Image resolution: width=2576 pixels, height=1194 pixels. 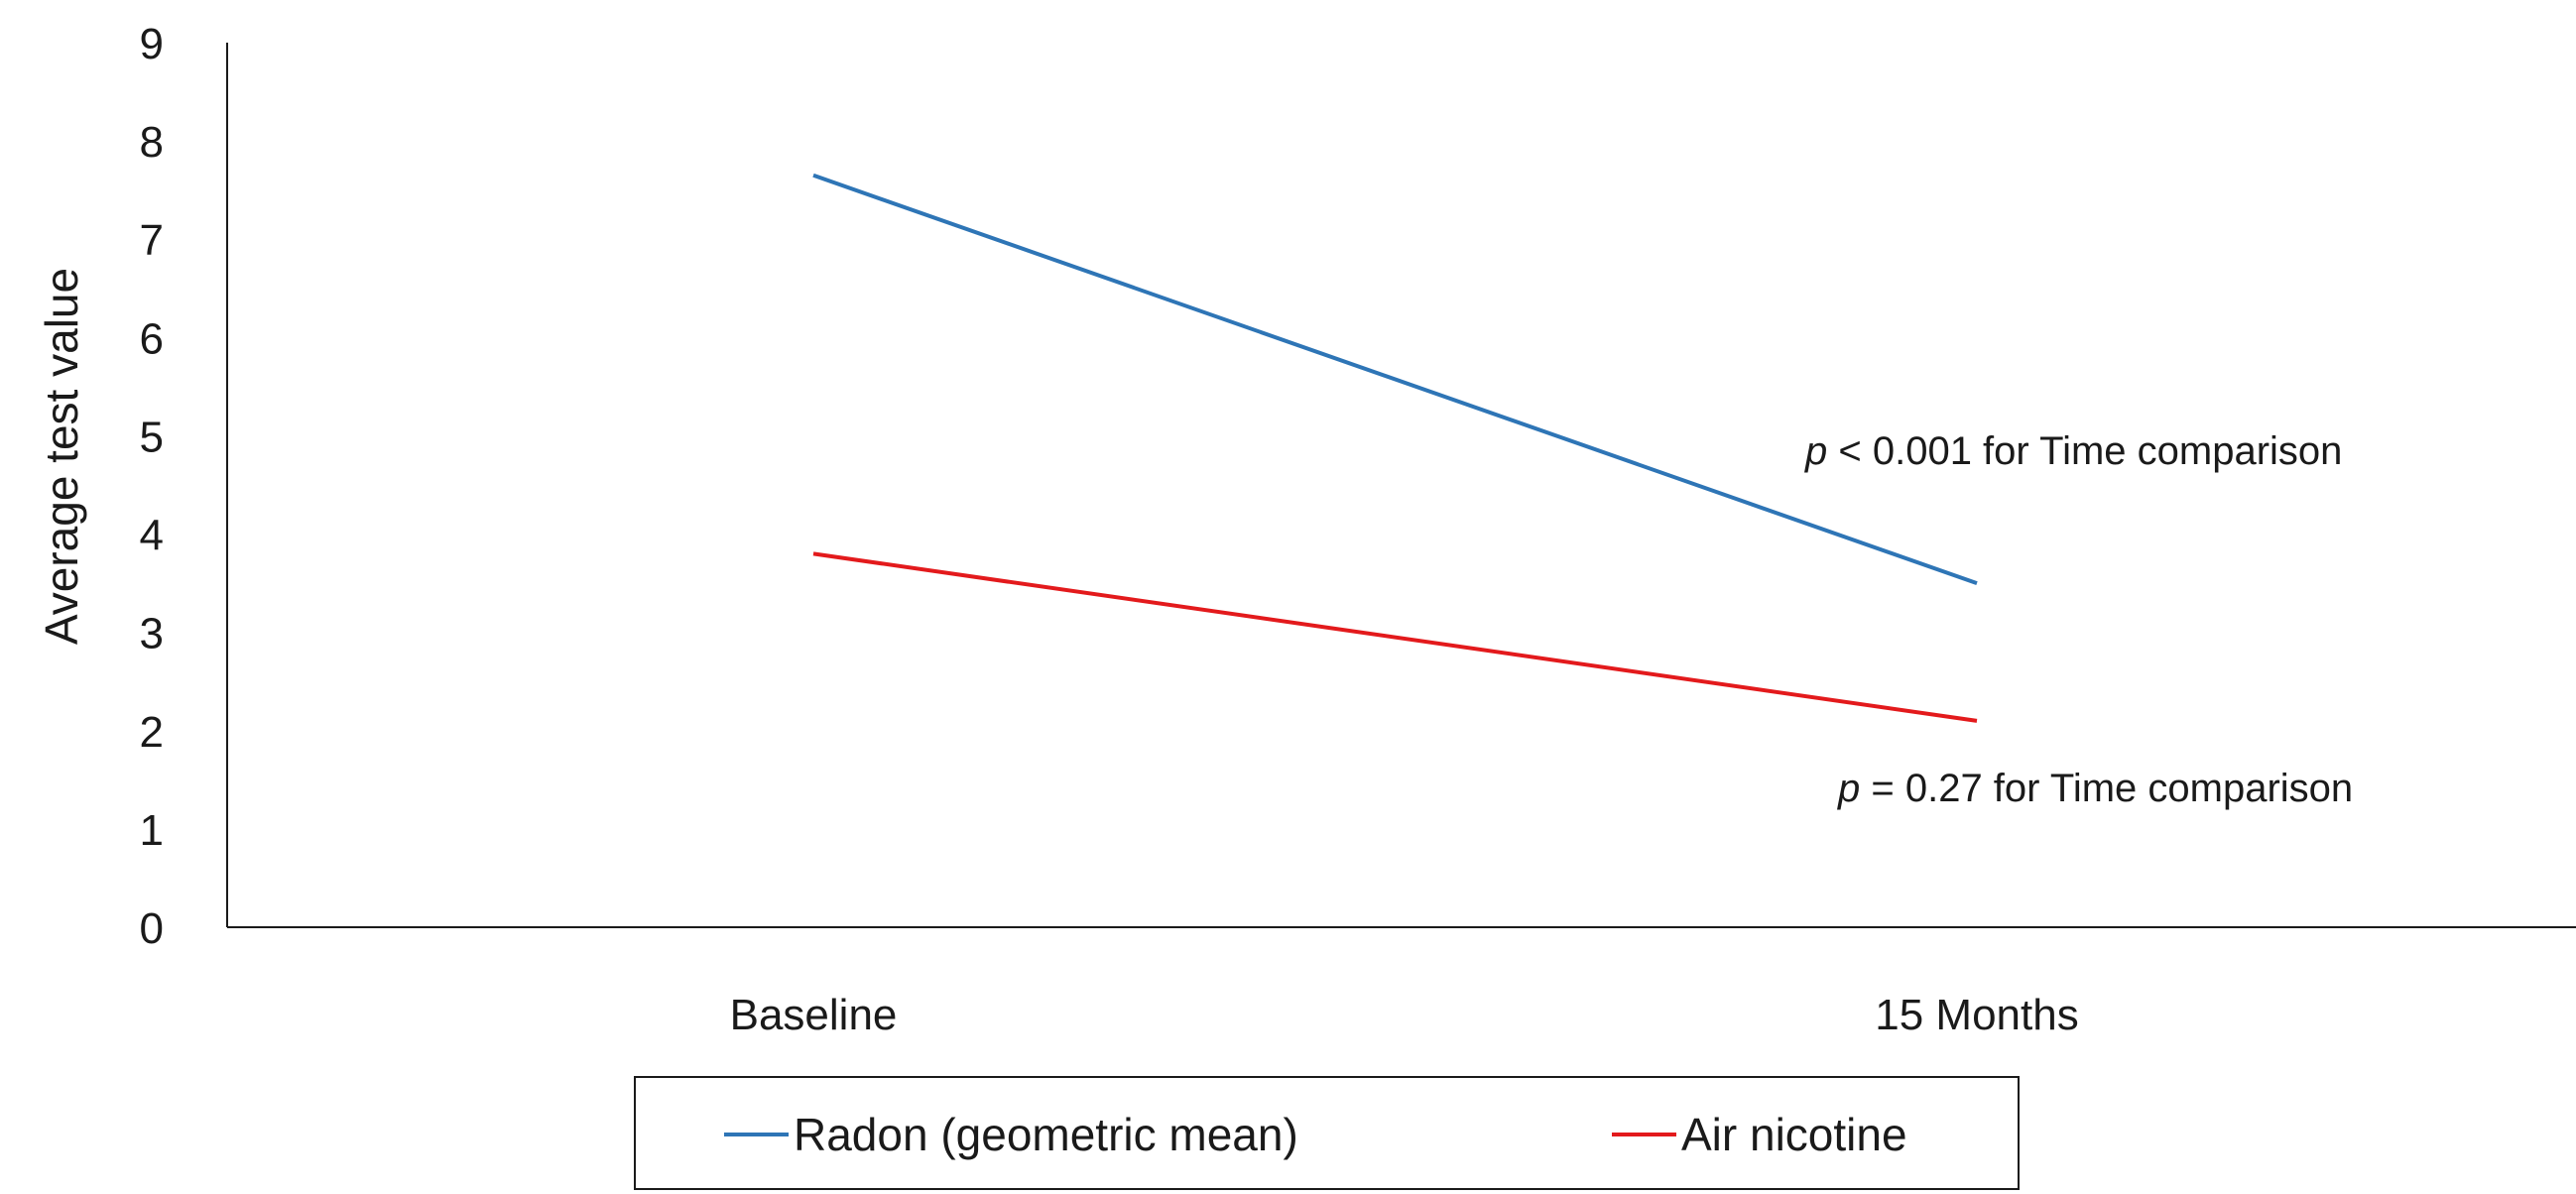 I want to click on y-tick-label: 8, so click(x=152, y=142).